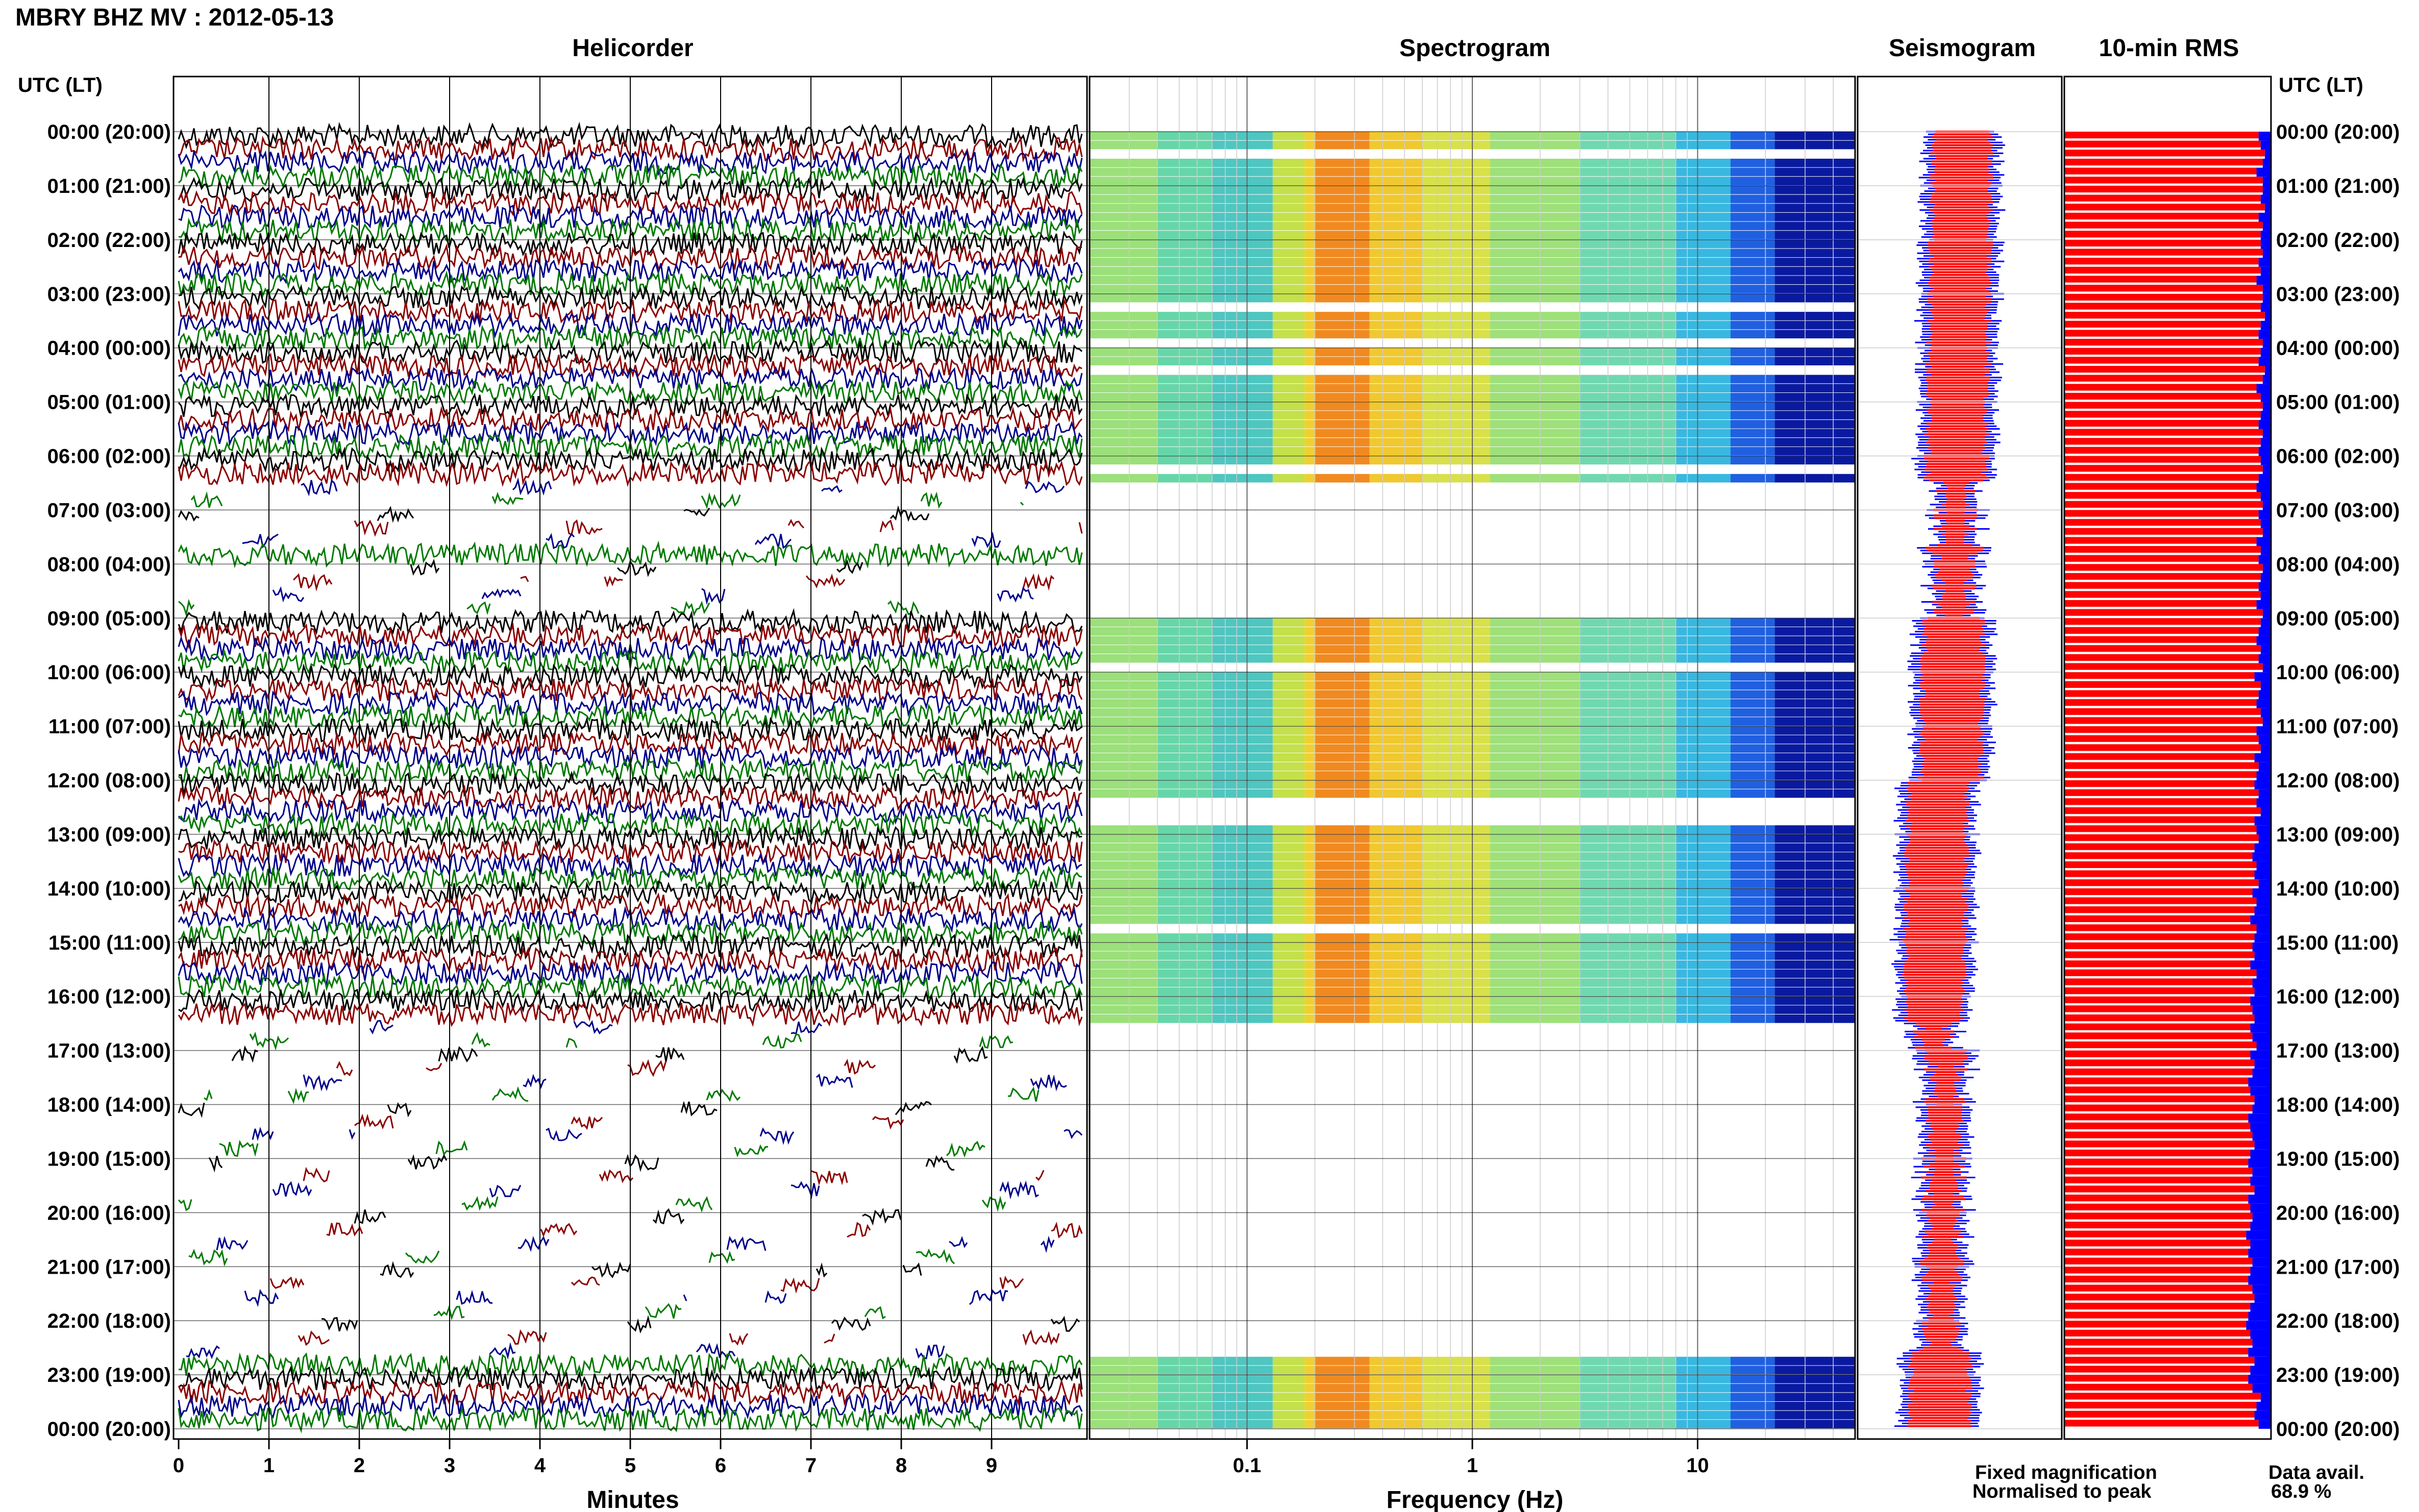 Image resolution: width=2419 pixels, height=1512 pixels. Describe the element at coordinates (2338, 889) in the screenshot. I see `right-hour-label: 14:00 (10:00)` at that location.